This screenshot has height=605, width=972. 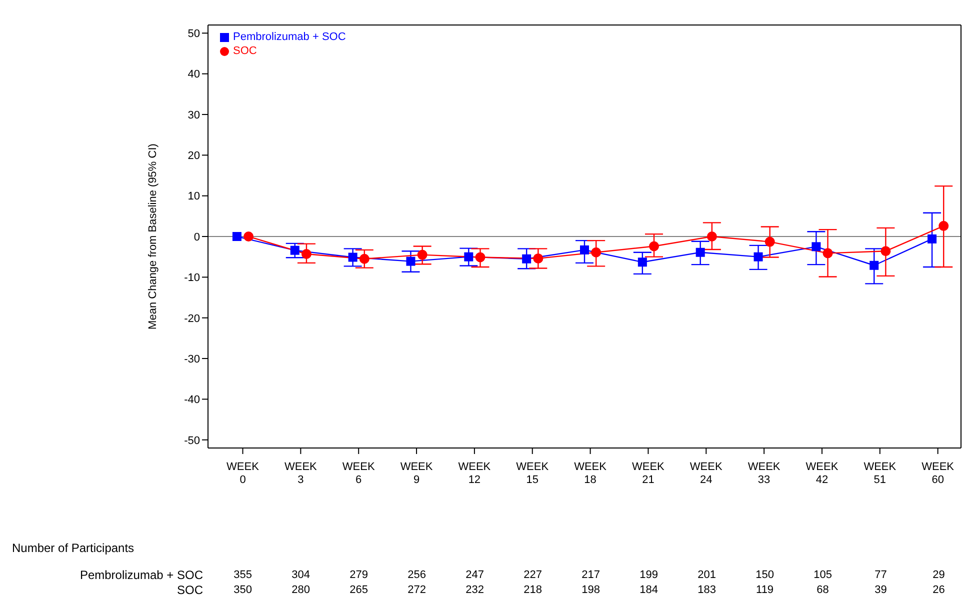 What do you see at coordinates (289, 37) in the screenshot?
I see `legend-label: Pembrolizumab + SOC` at bounding box center [289, 37].